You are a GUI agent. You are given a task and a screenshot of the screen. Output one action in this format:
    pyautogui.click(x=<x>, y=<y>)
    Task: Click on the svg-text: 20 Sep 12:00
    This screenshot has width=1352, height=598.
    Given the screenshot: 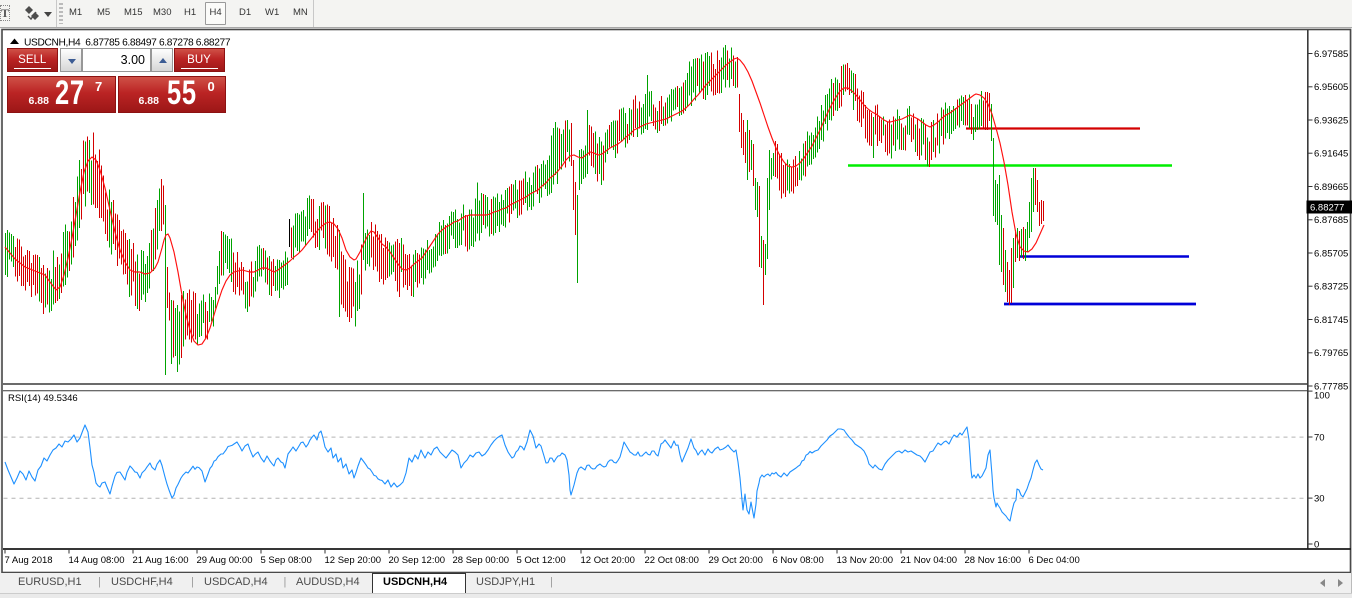 What is the action you would take?
    pyautogui.click(x=417, y=560)
    